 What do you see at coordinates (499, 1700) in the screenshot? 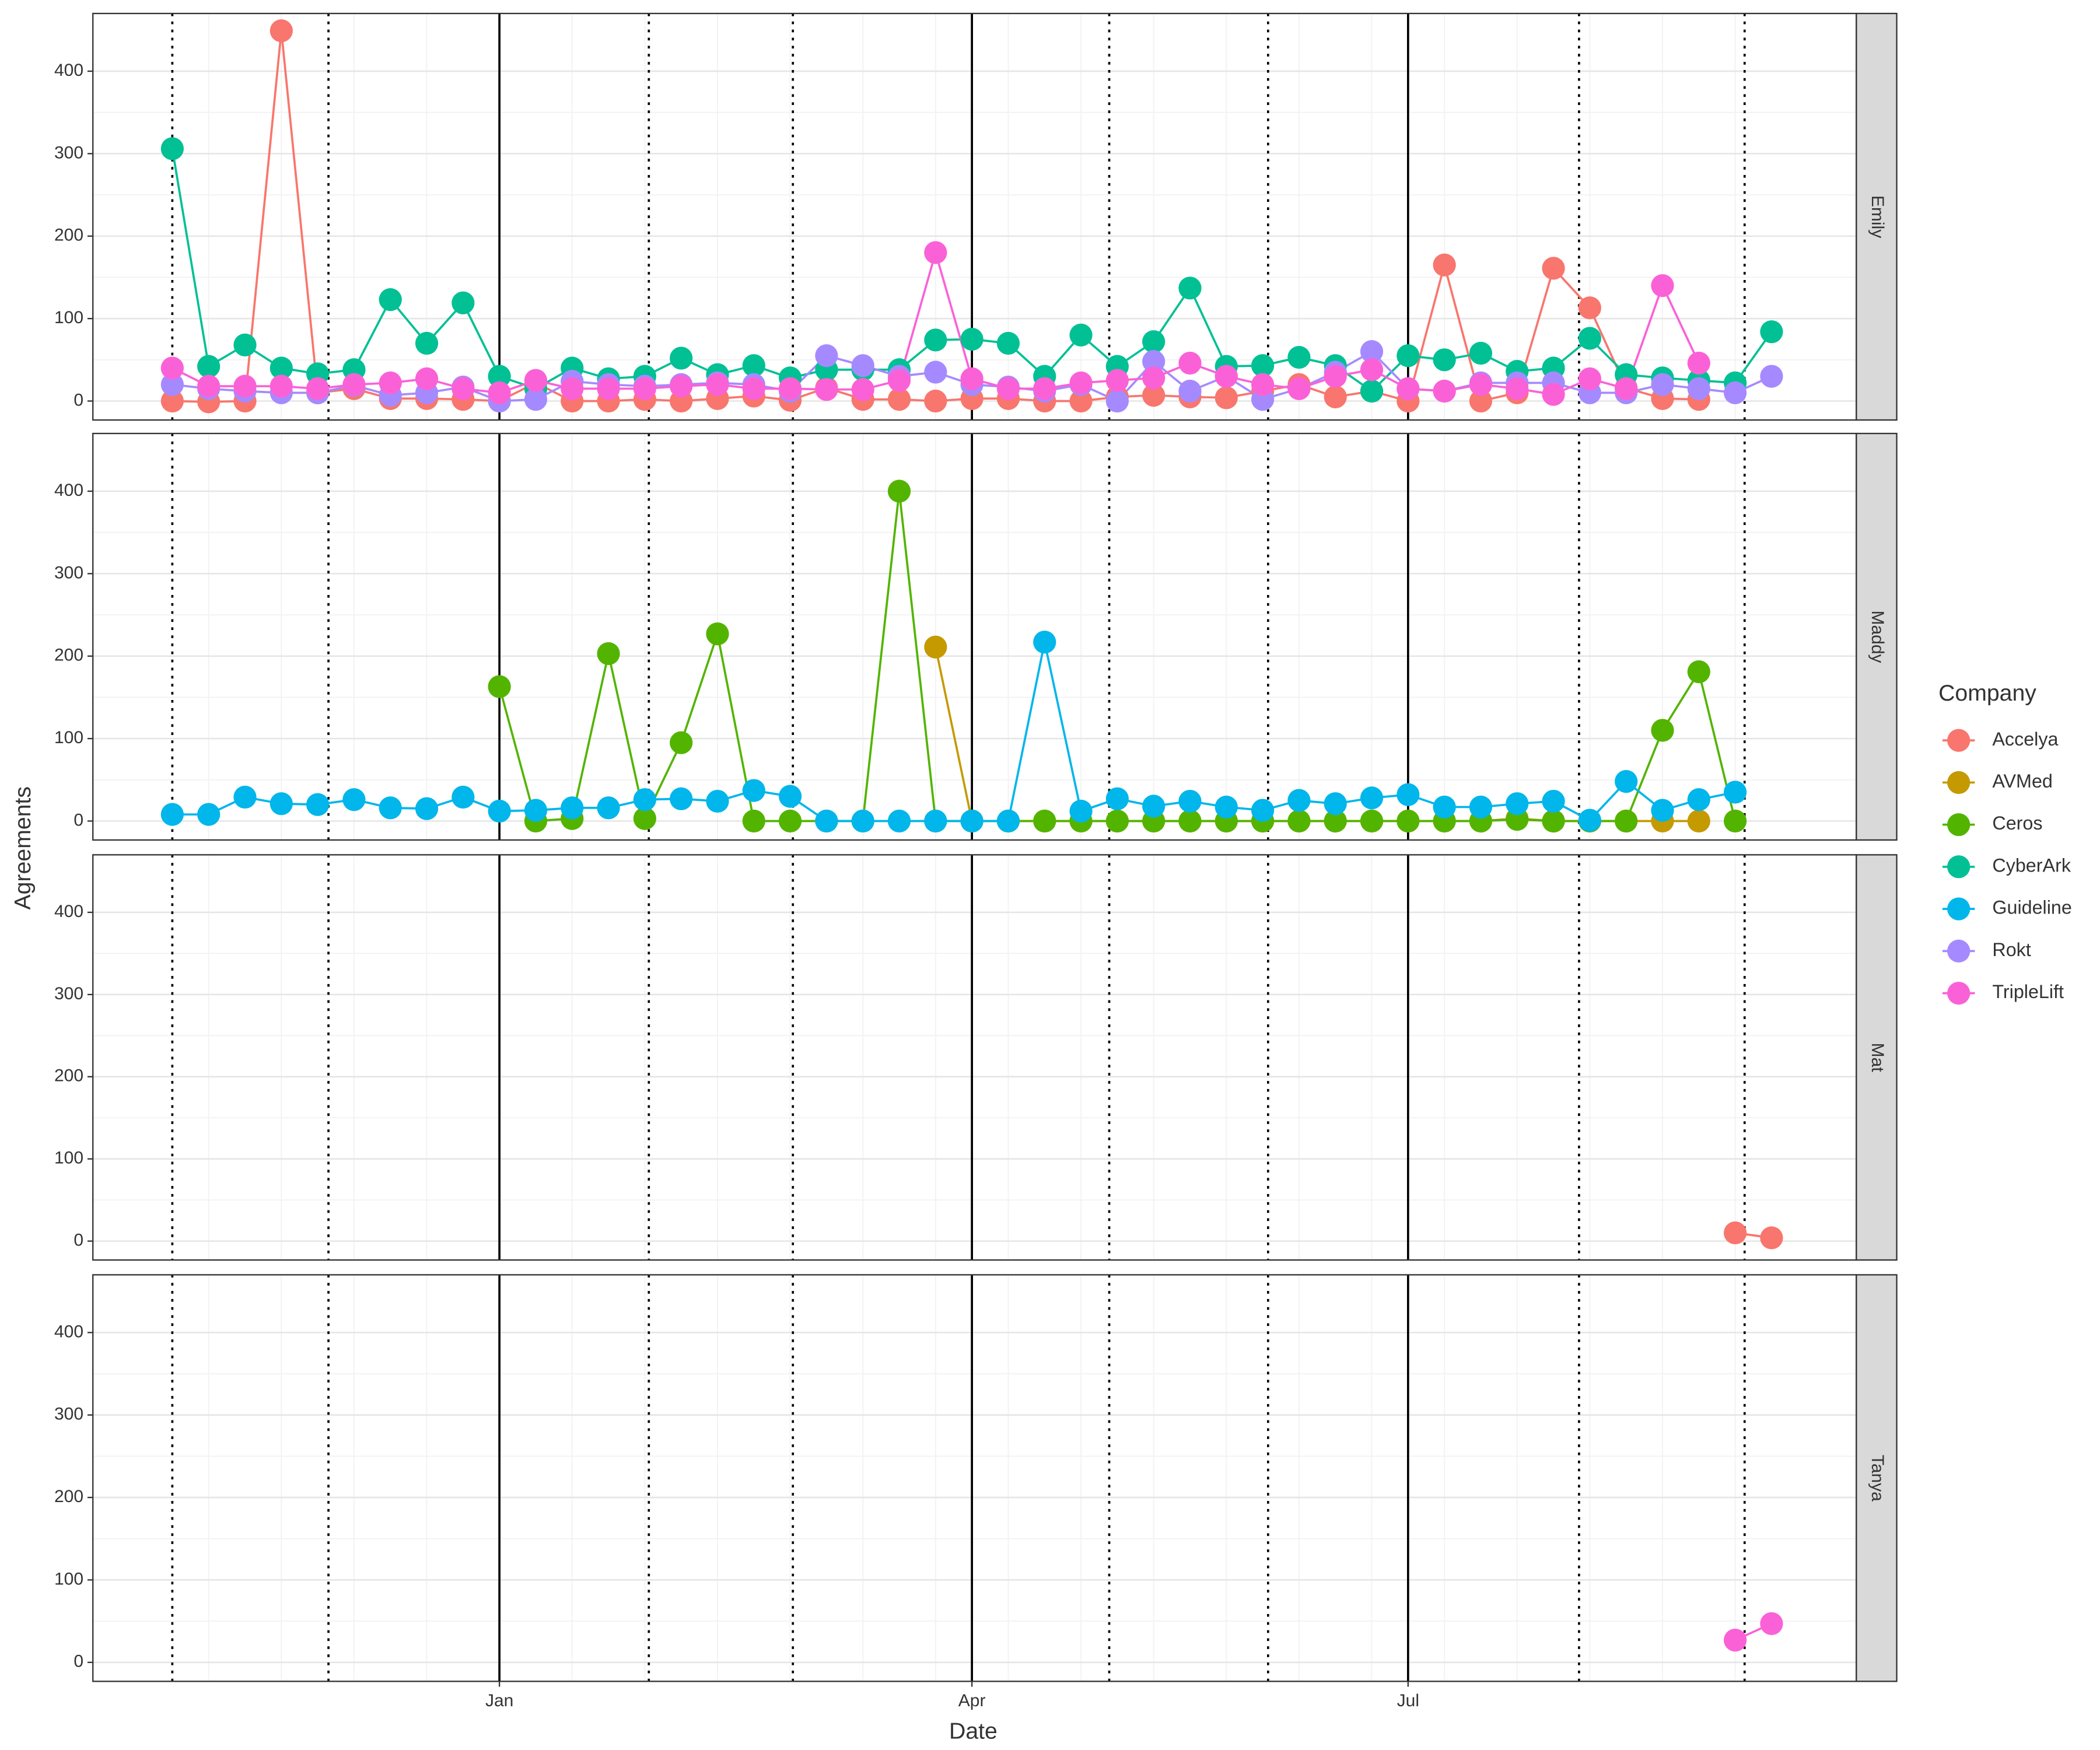
I see `x-tick-label: Jan` at bounding box center [499, 1700].